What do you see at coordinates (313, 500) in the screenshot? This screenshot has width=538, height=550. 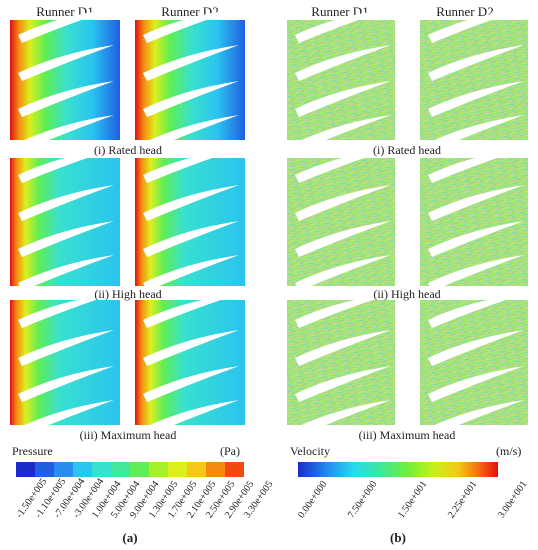 I see `velocity-tick-label: 0.00e+000` at bounding box center [313, 500].